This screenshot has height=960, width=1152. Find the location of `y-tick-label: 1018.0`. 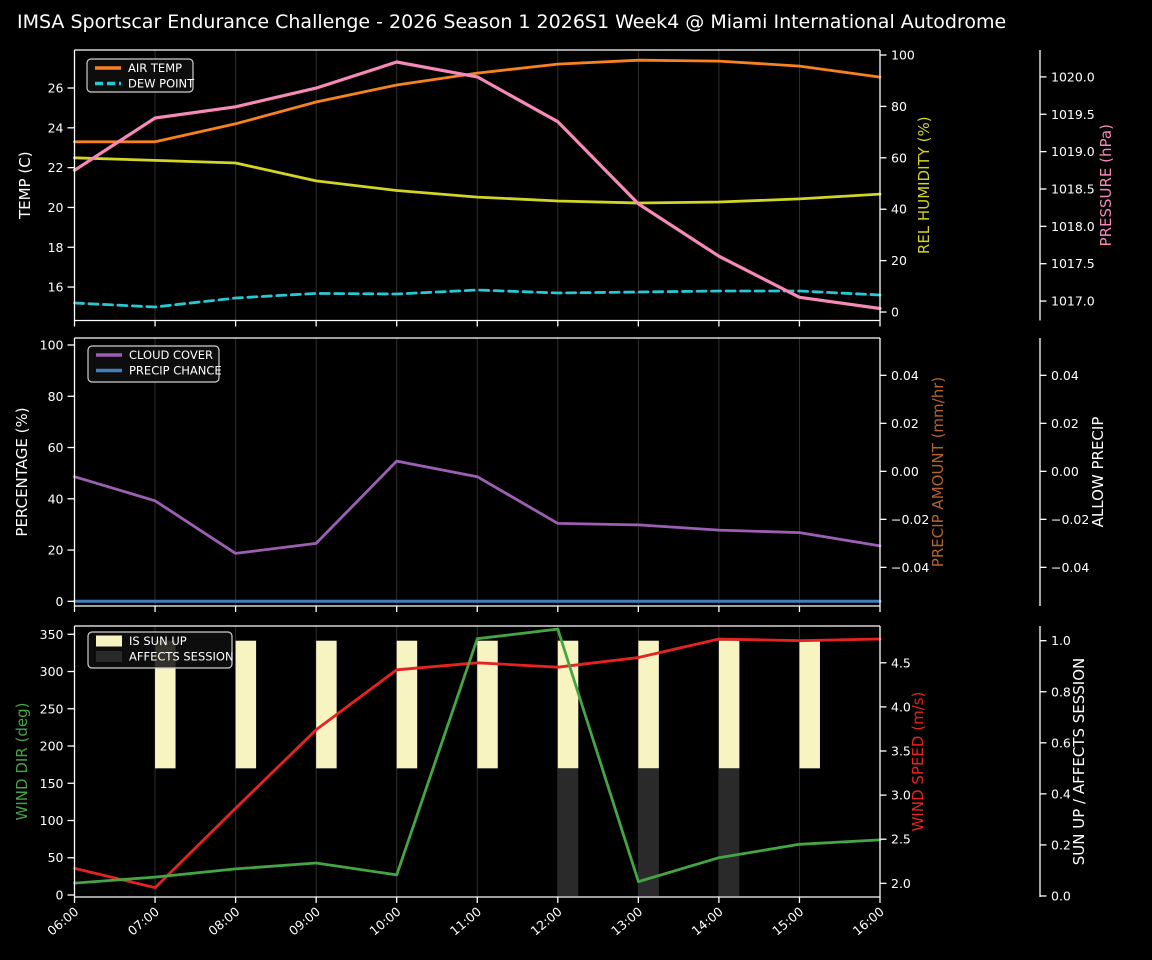

y-tick-label: 1018.0 is located at coordinates (1073, 226).